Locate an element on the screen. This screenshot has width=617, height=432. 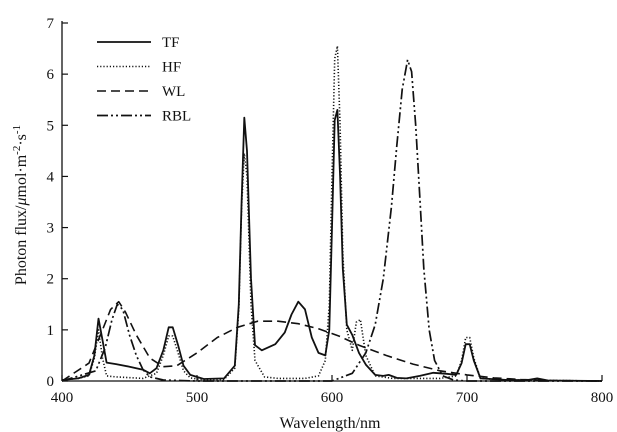
legend-label-wl: WL is located at coordinates (173, 92).